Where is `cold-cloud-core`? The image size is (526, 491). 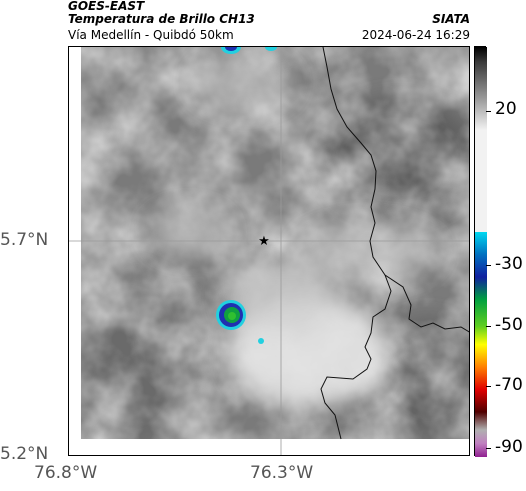
cold-cloud-core is located at coordinates (240, 322).